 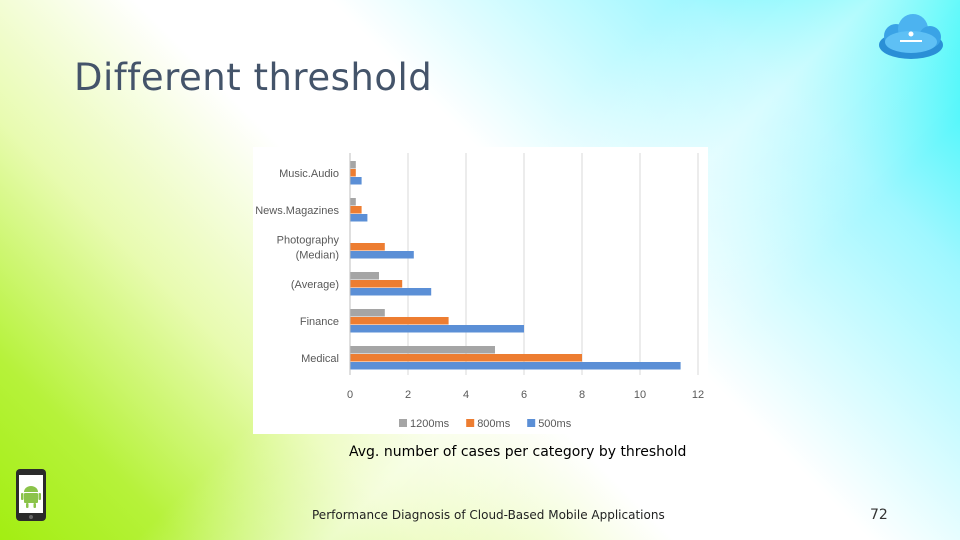 What do you see at coordinates (582, 395) in the screenshot?
I see `x-tick-label: 8` at bounding box center [582, 395].